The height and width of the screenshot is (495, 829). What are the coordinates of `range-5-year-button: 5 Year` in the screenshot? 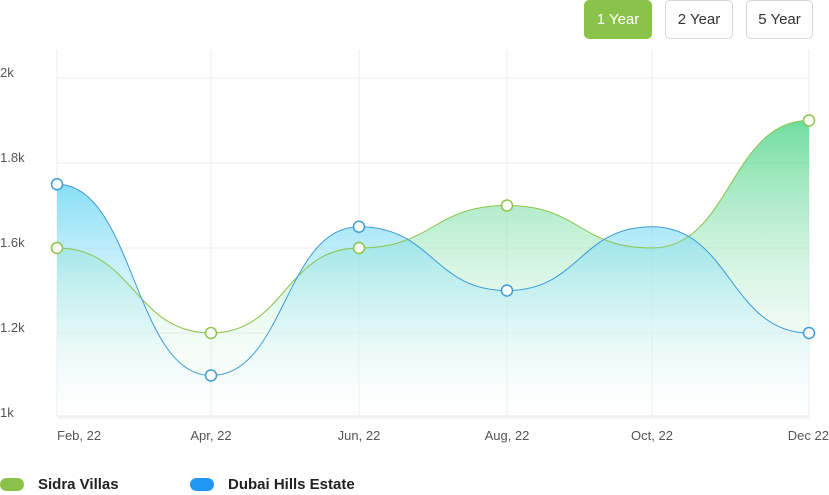 It's located at (779, 19).